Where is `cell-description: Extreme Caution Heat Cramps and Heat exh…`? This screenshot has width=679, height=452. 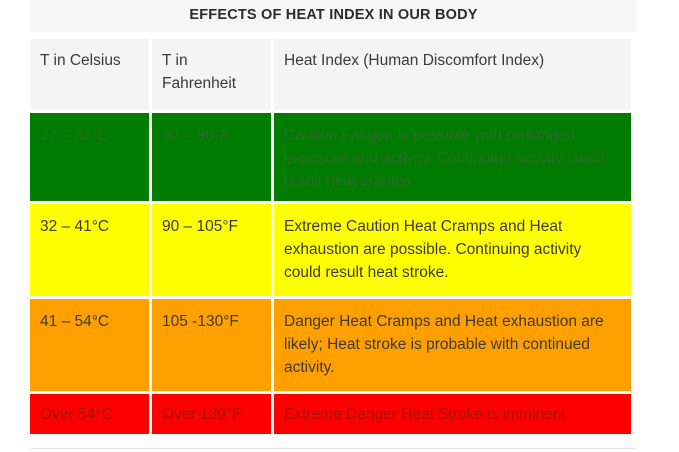 cell-description: Extreme Caution Heat Cramps and Heat exh… is located at coordinates (452, 250).